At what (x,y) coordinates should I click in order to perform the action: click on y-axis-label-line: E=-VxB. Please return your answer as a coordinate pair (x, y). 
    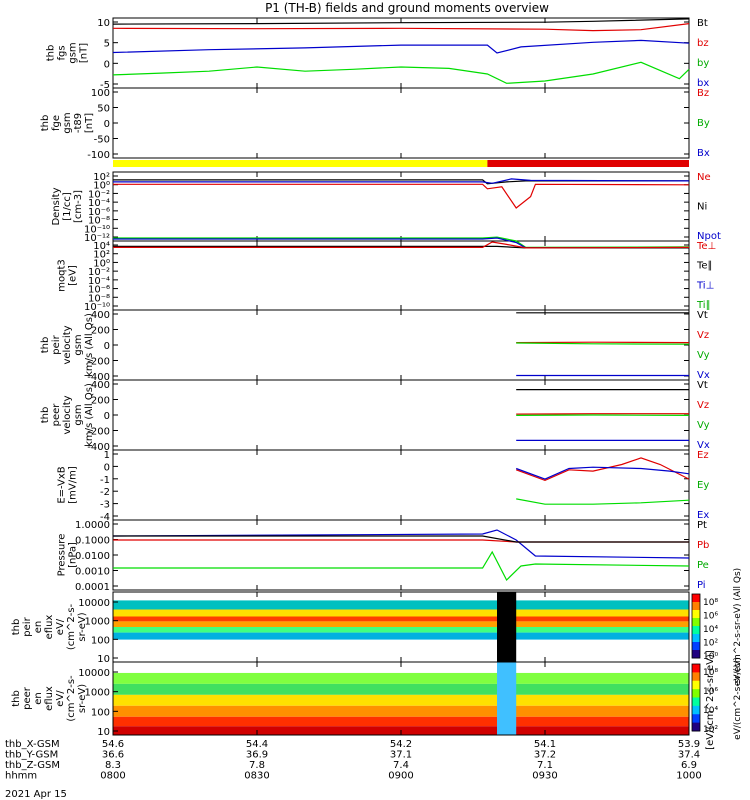
    Looking at the image, I should click on (62, 484).